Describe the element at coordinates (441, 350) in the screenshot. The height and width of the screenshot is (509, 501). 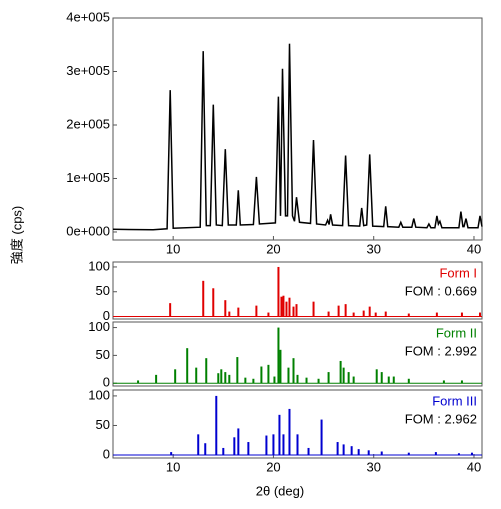
I see `fom-annotation: FOM : 2.992` at that location.